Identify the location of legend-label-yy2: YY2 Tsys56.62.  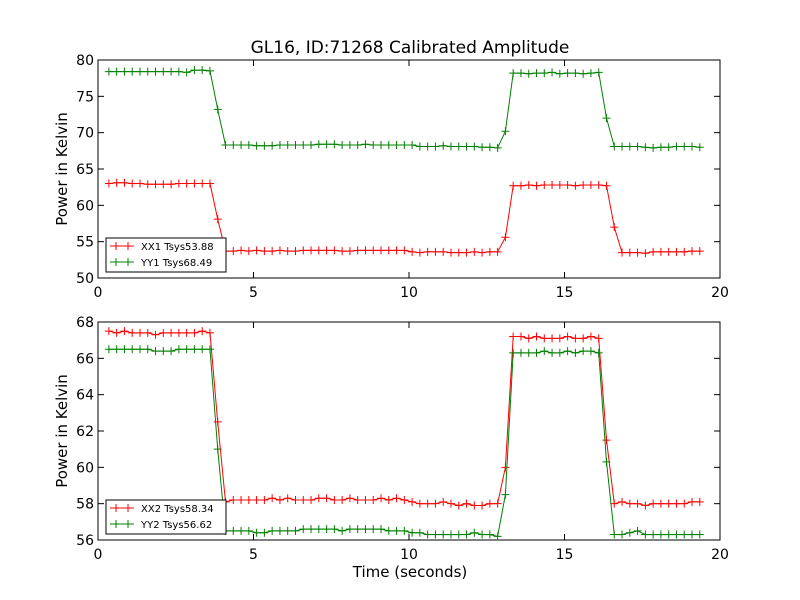
(176, 525).